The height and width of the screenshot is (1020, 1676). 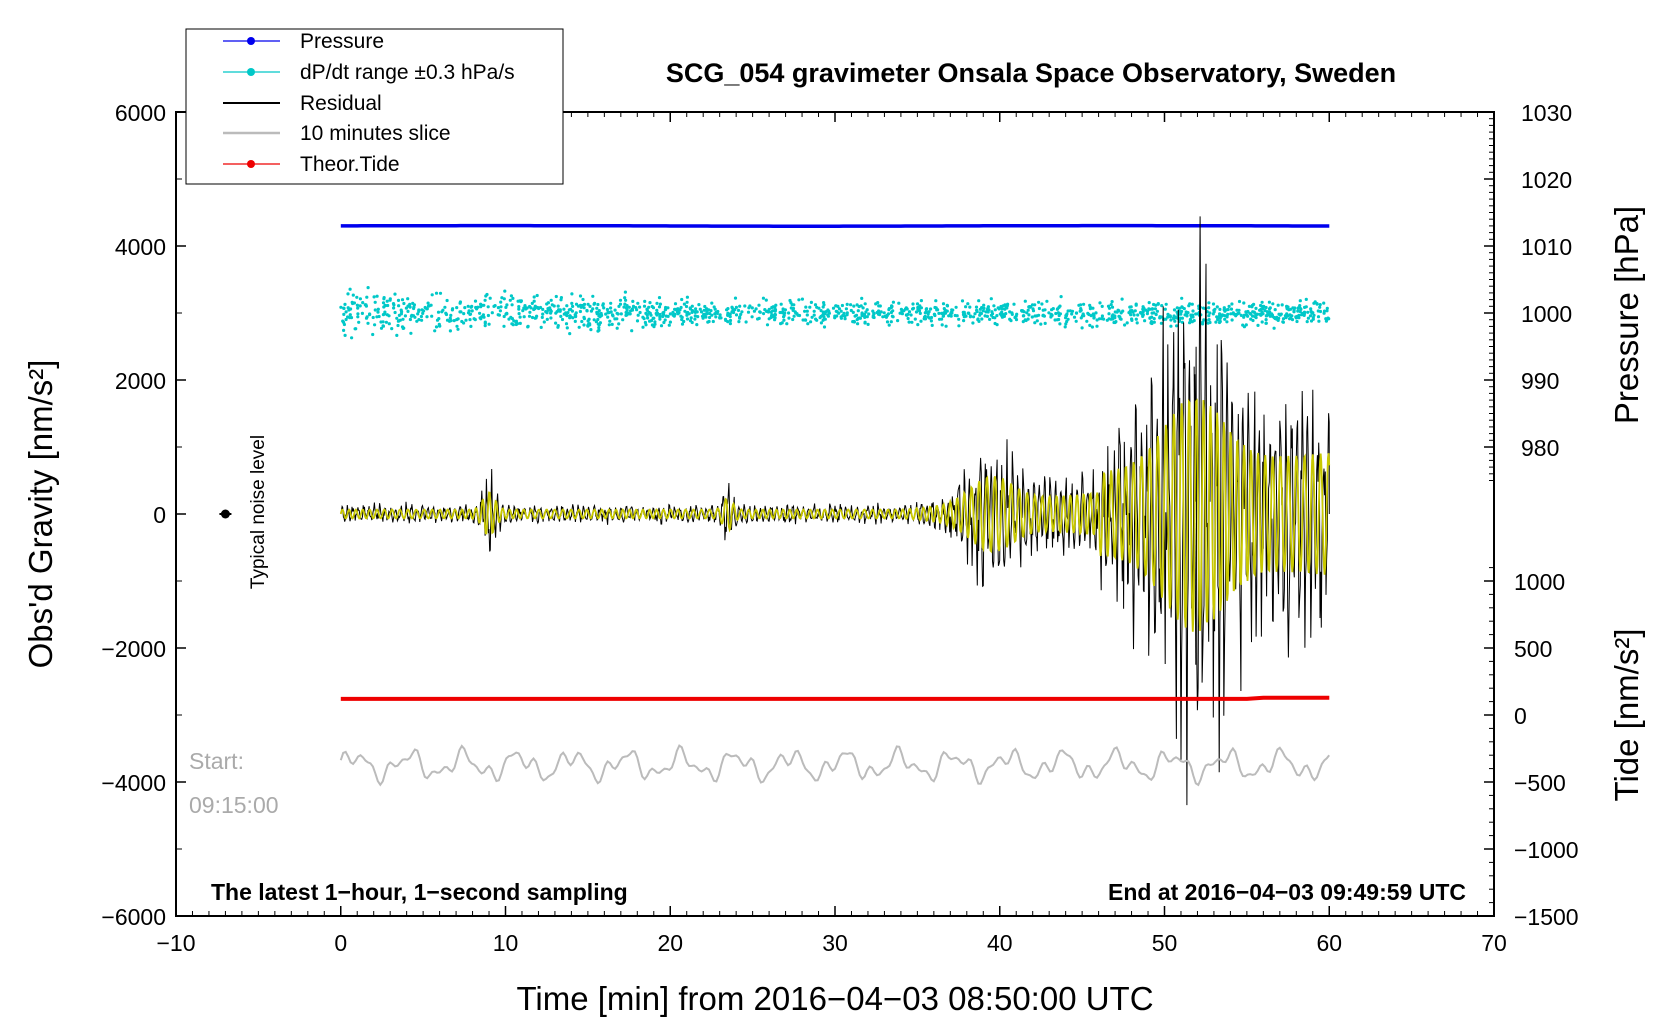 What do you see at coordinates (1626, 715) in the screenshot?
I see `y-axis-title-tide: Tide [nm/s²]` at bounding box center [1626, 715].